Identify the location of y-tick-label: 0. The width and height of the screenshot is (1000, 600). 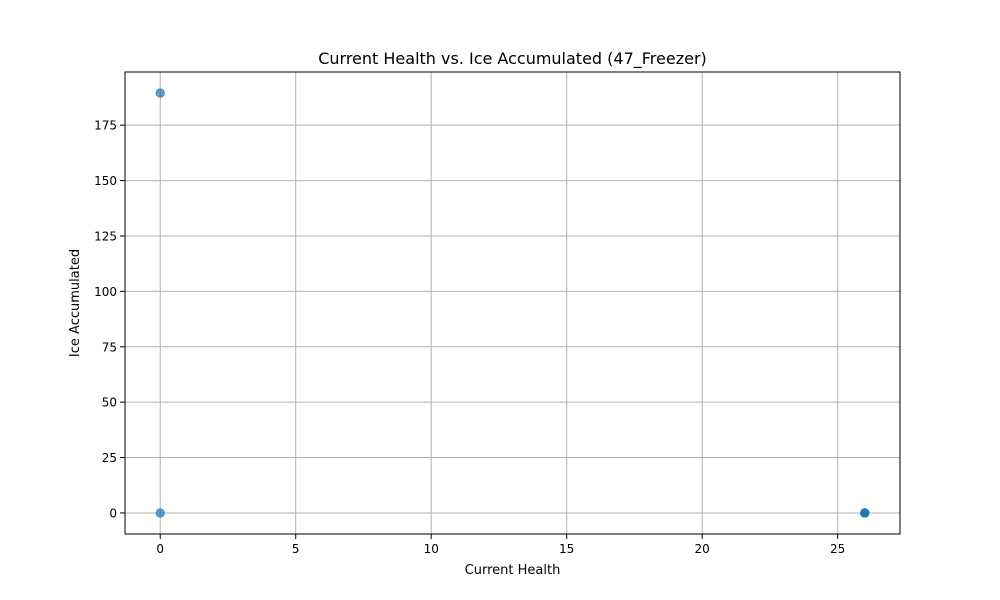
(113, 513).